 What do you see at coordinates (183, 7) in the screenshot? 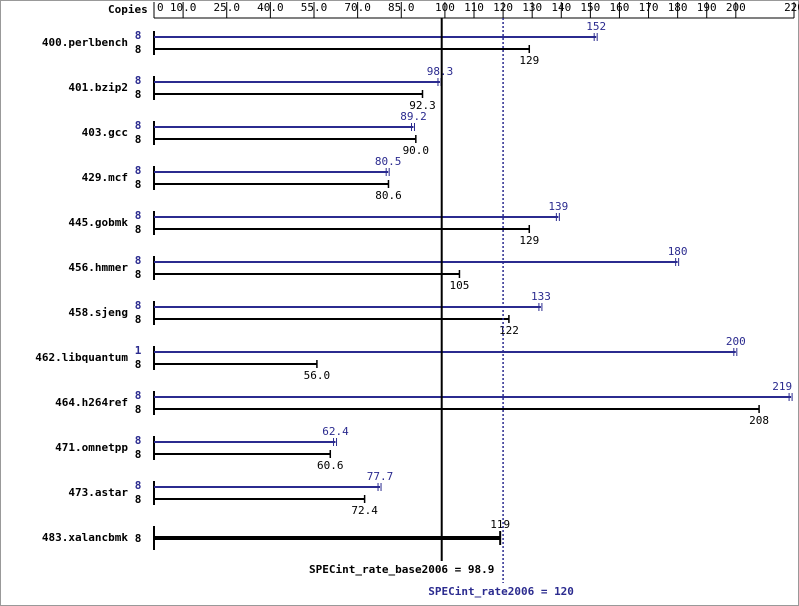
I see `x-tick-label: 10.0` at bounding box center [183, 7].